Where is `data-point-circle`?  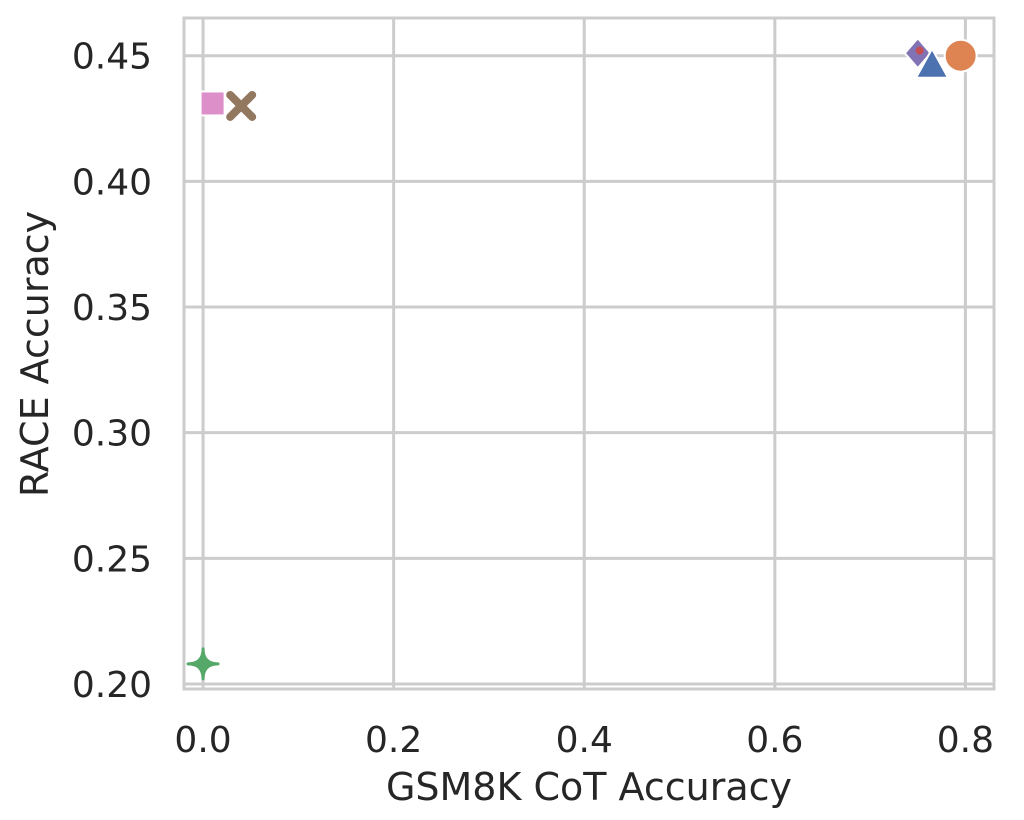
data-point-circle is located at coordinates (960, 55).